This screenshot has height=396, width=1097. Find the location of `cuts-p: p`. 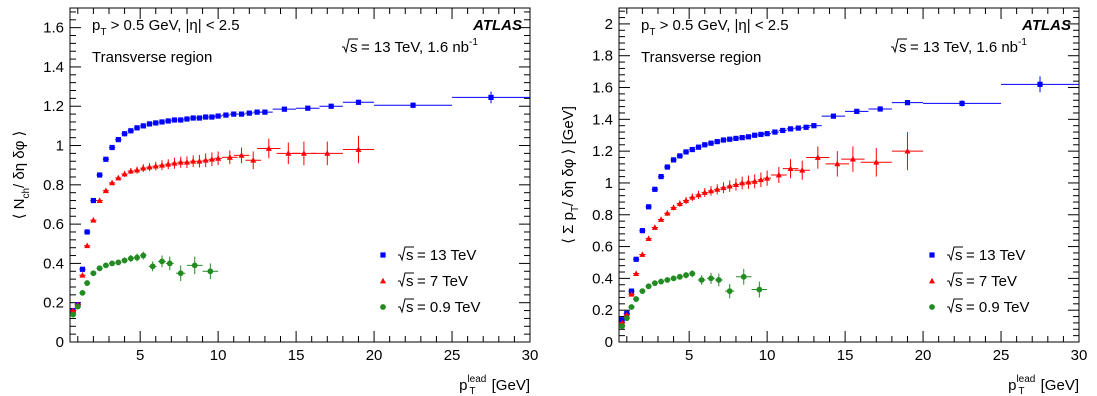

cuts-p: p is located at coordinates (645, 25).